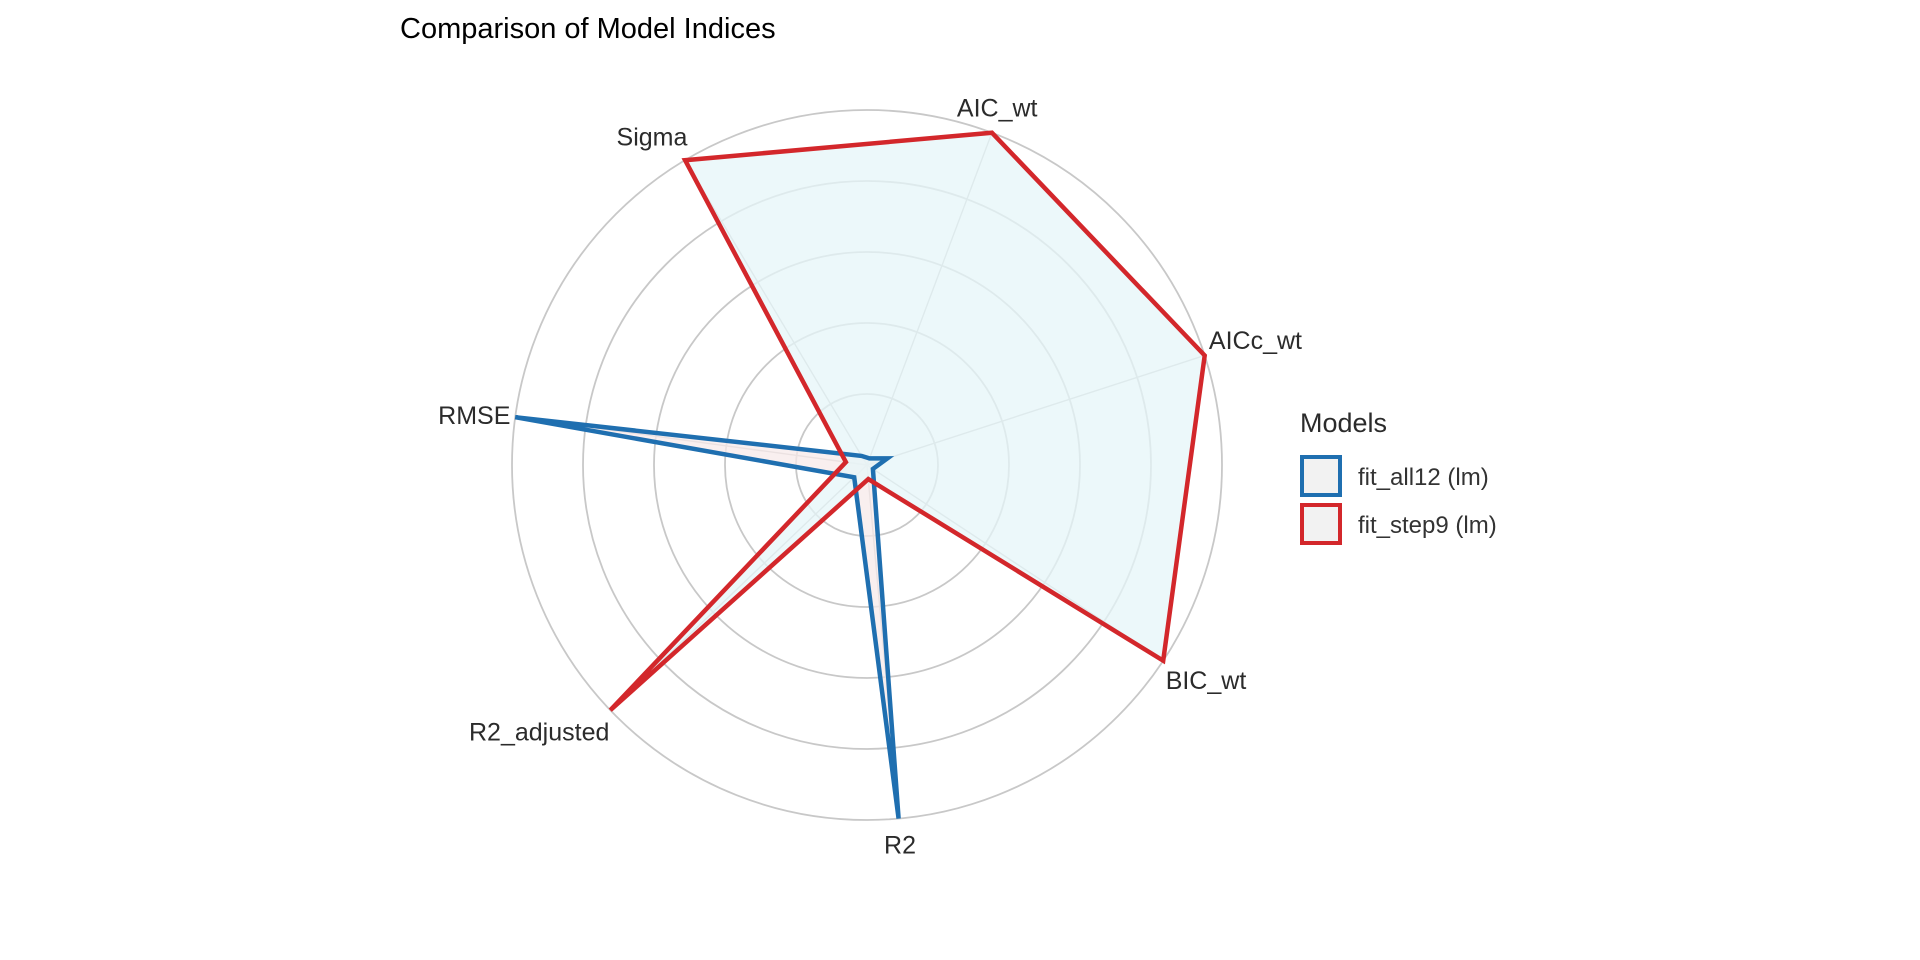 The height and width of the screenshot is (960, 1920). What do you see at coordinates (997, 109) in the screenshot?
I see `axis-label-aic-wt: AIC_wt` at bounding box center [997, 109].